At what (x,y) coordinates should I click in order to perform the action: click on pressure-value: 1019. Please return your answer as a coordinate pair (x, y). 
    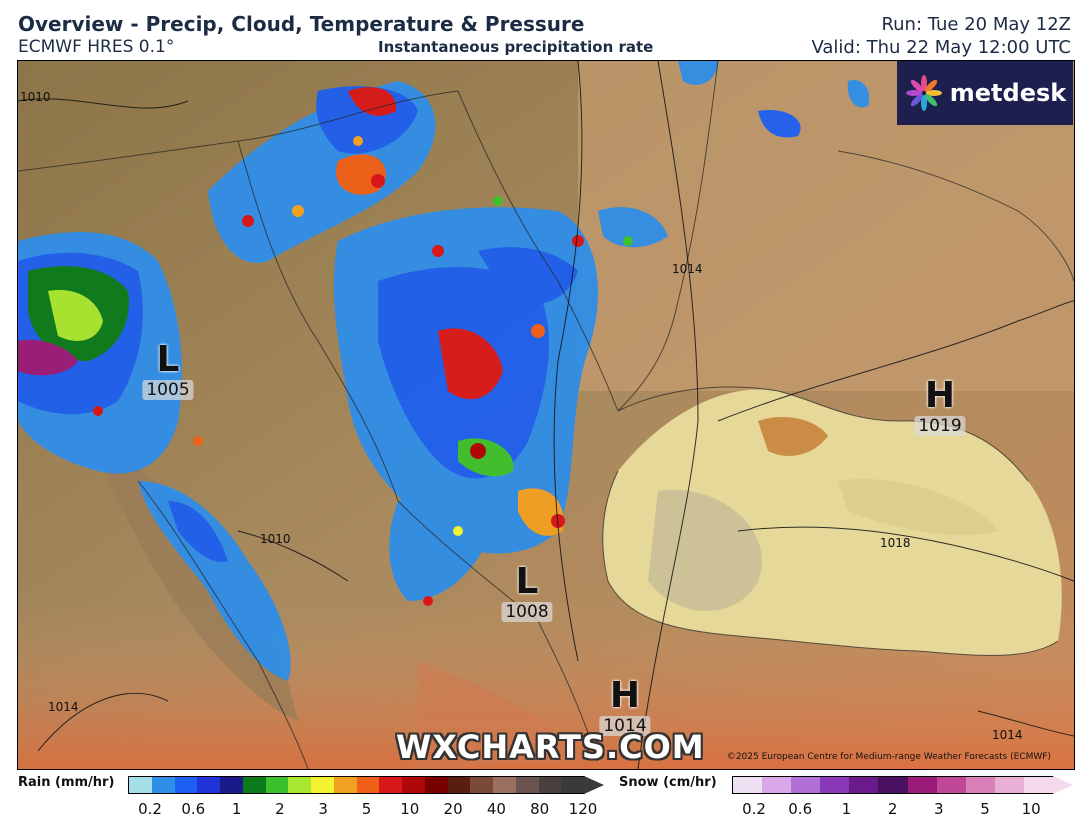
    Looking at the image, I should click on (940, 426).